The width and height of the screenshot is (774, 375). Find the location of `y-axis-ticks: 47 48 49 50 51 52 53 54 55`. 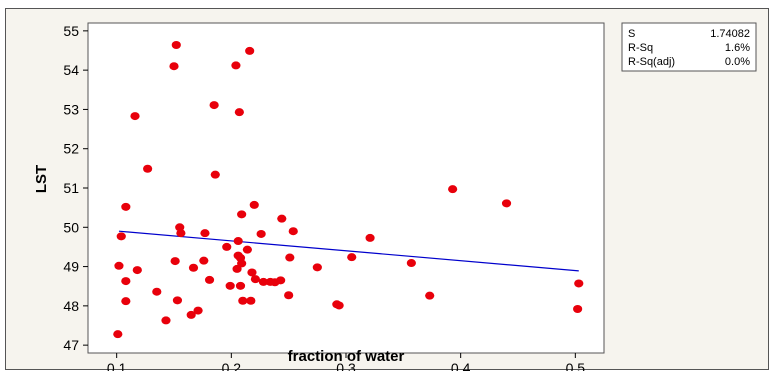

y-axis-ticks: 47 48 49 50 51 52 53 54 55 is located at coordinates (75, 188).